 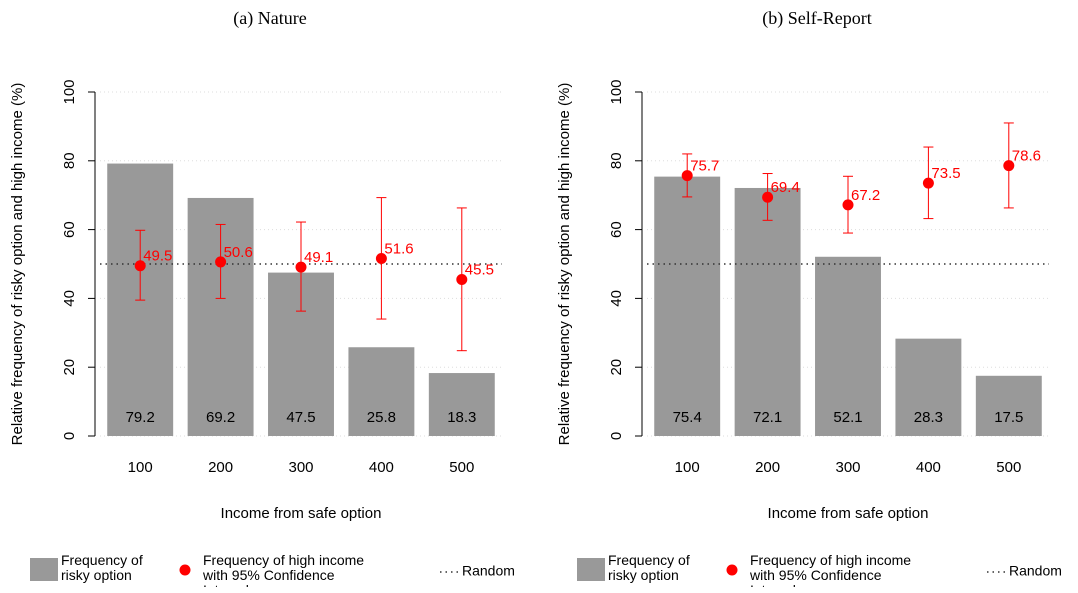 What do you see at coordinates (945, 173) in the screenshot?
I see `point-value-label: 73.5` at bounding box center [945, 173].